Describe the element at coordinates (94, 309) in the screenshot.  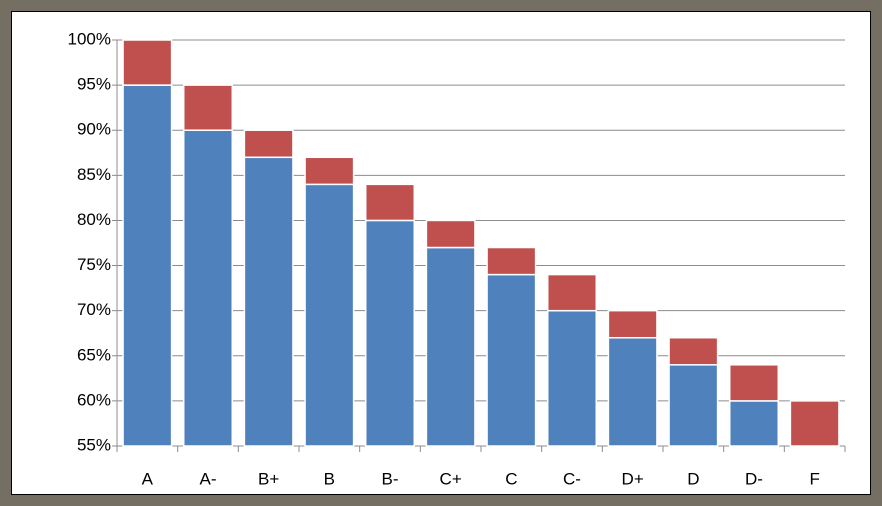
I see `y-tick-label: 70%` at that location.